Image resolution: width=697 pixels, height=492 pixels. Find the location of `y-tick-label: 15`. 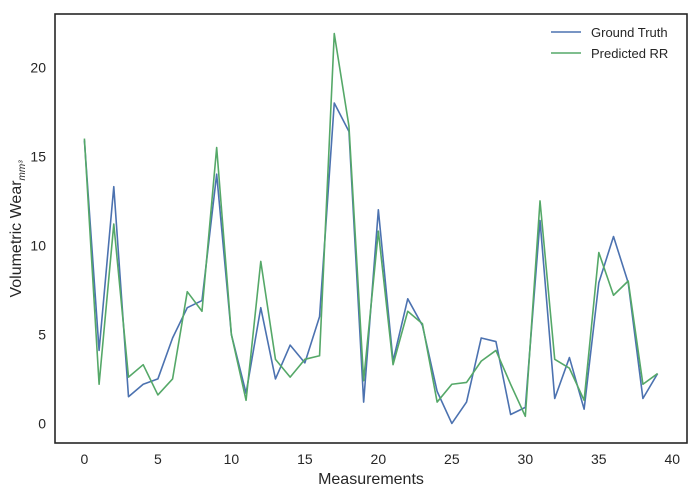

y-tick-label: 15 is located at coordinates (38, 156).